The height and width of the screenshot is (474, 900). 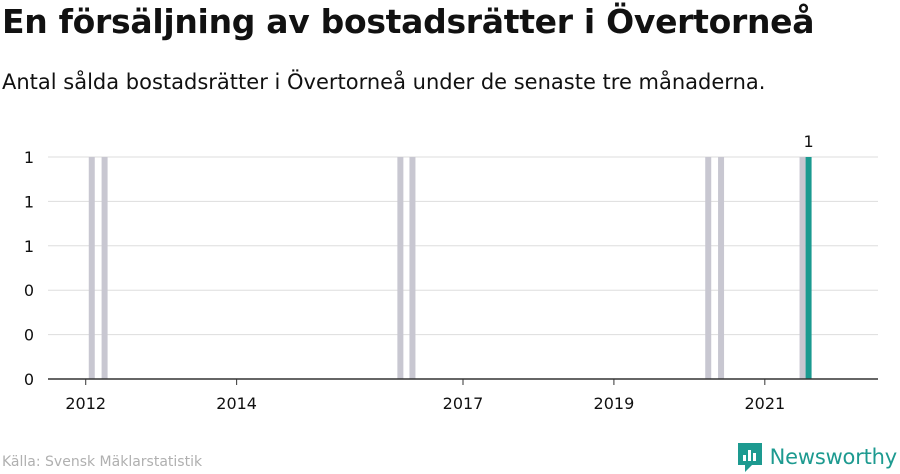 I want to click on newsworthy-logo-icon, so click(x=749, y=457).